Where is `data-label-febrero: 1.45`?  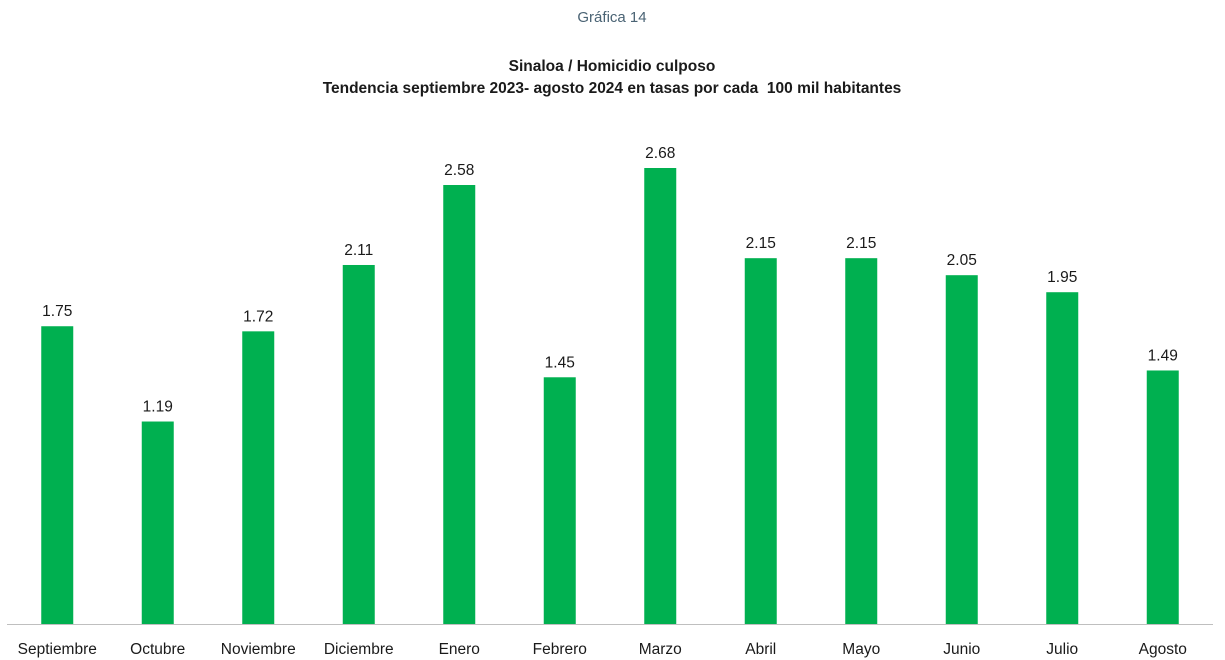 data-label-febrero: 1.45 is located at coordinates (560, 362).